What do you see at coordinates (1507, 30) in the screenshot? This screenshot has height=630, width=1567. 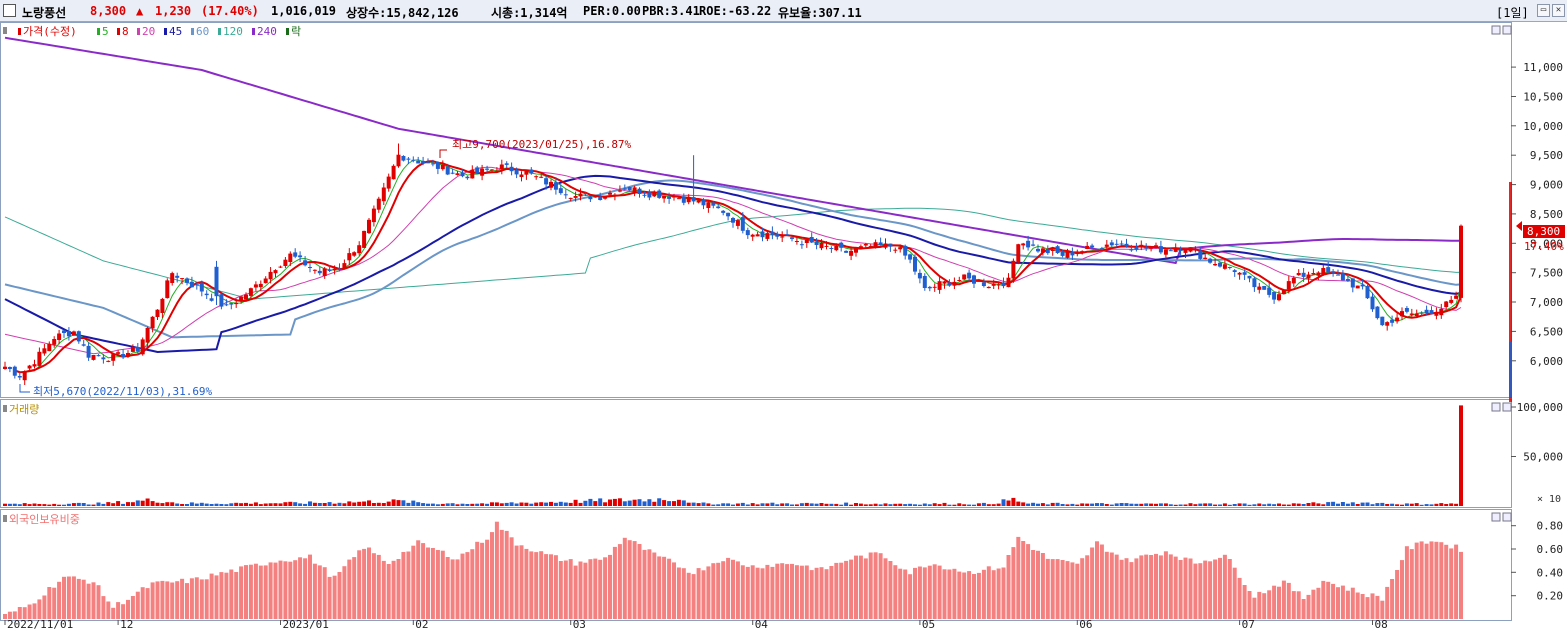 I see `price-panel-close-icon` at bounding box center [1507, 30].